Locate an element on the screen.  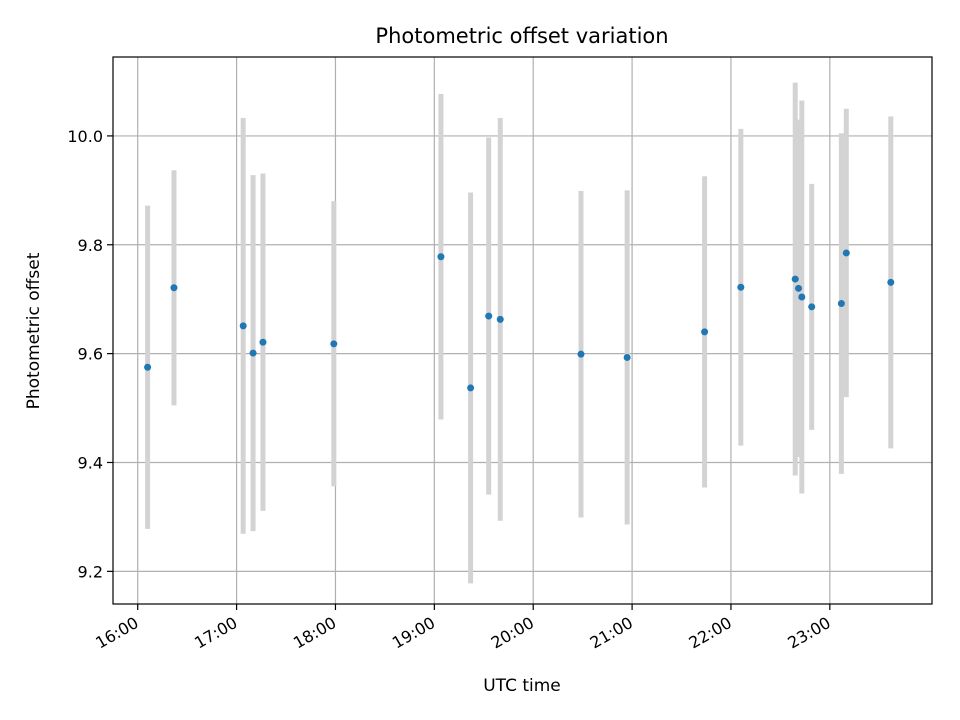
x-axis-title: UTC time is located at coordinates (522, 686).